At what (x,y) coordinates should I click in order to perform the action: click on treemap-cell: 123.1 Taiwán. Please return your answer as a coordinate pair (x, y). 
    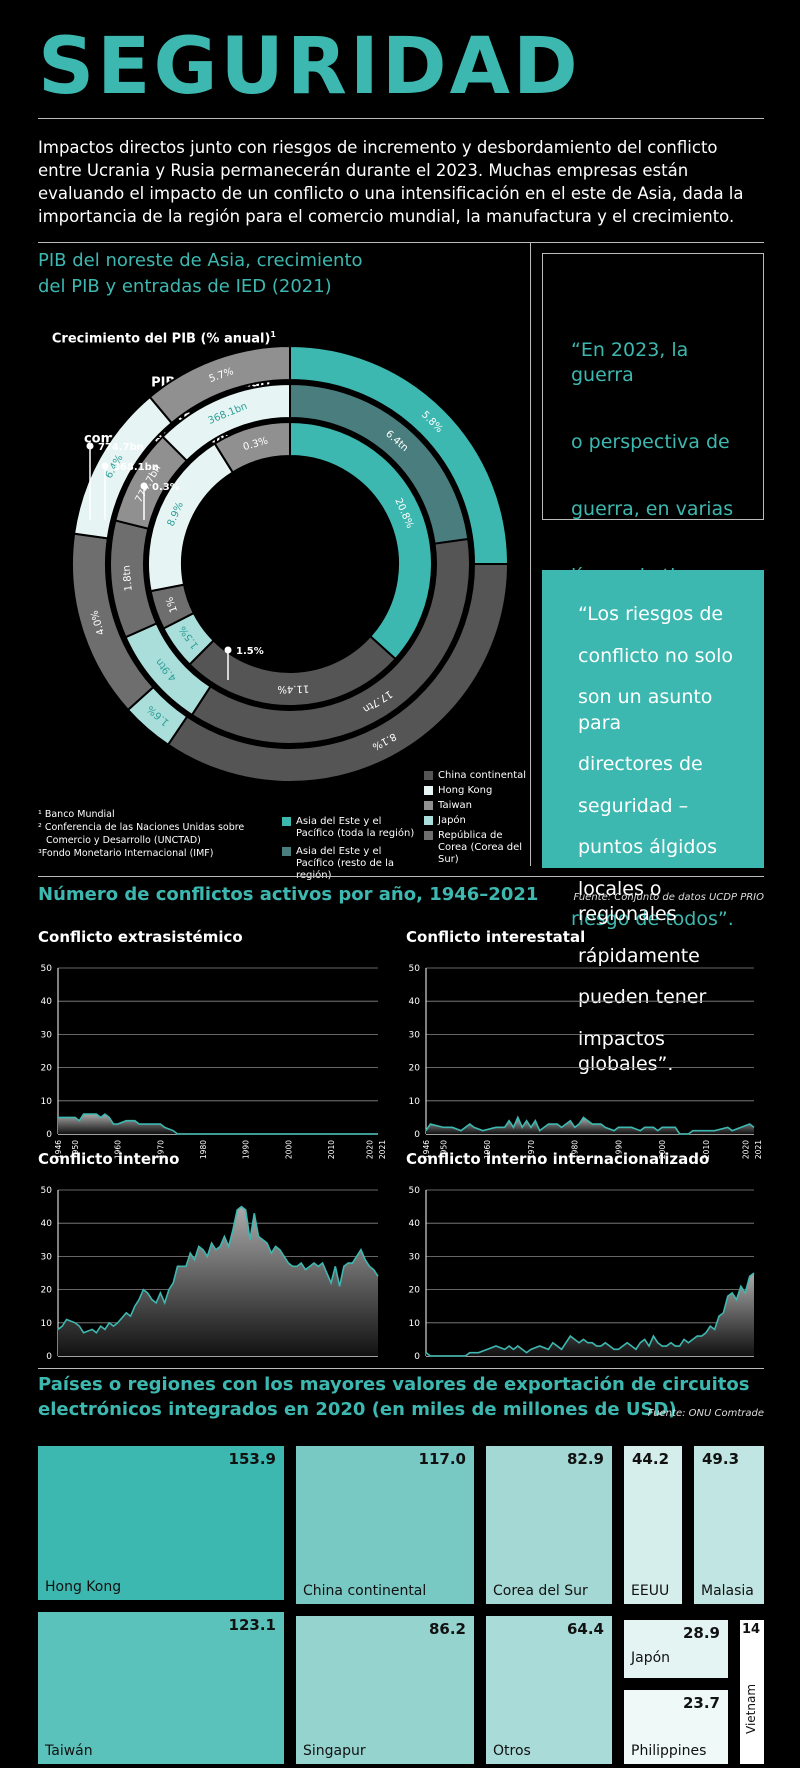
    Looking at the image, I should click on (161, 1688).